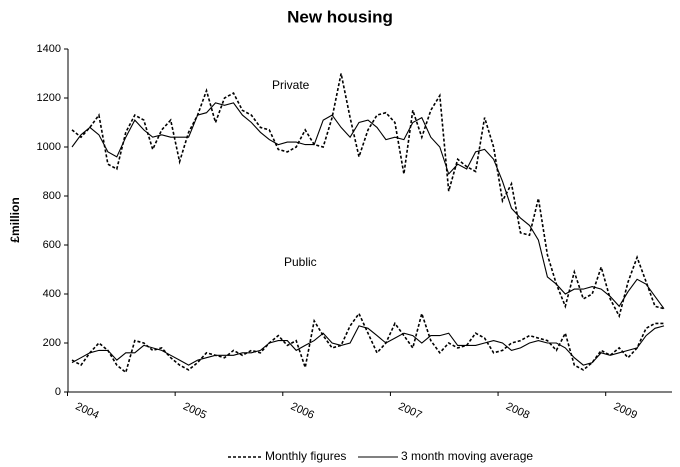 The height and width of the screenshot is (467, 680). What do you see at coordinates (87, 410) in the screenshot?
I see `x-tick-label: 2004` at bounding box center [87, 410].